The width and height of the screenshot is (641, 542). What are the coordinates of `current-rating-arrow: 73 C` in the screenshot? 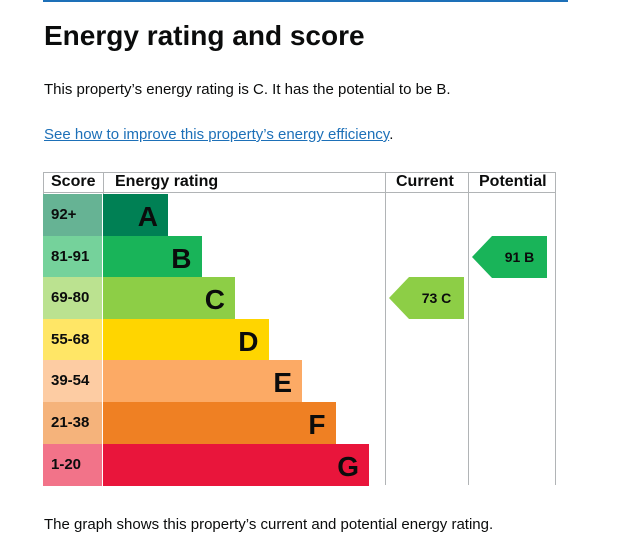 It's located at (426, 298).